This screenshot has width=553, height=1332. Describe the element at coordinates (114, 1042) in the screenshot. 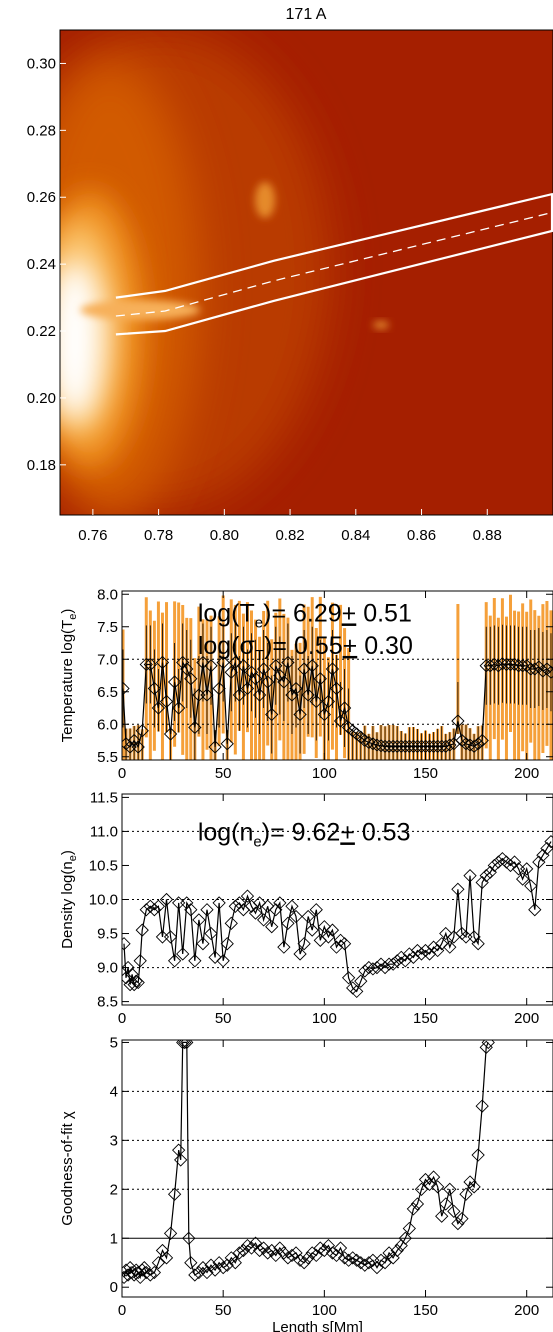

I see `y-tick-label: 5` at that location.